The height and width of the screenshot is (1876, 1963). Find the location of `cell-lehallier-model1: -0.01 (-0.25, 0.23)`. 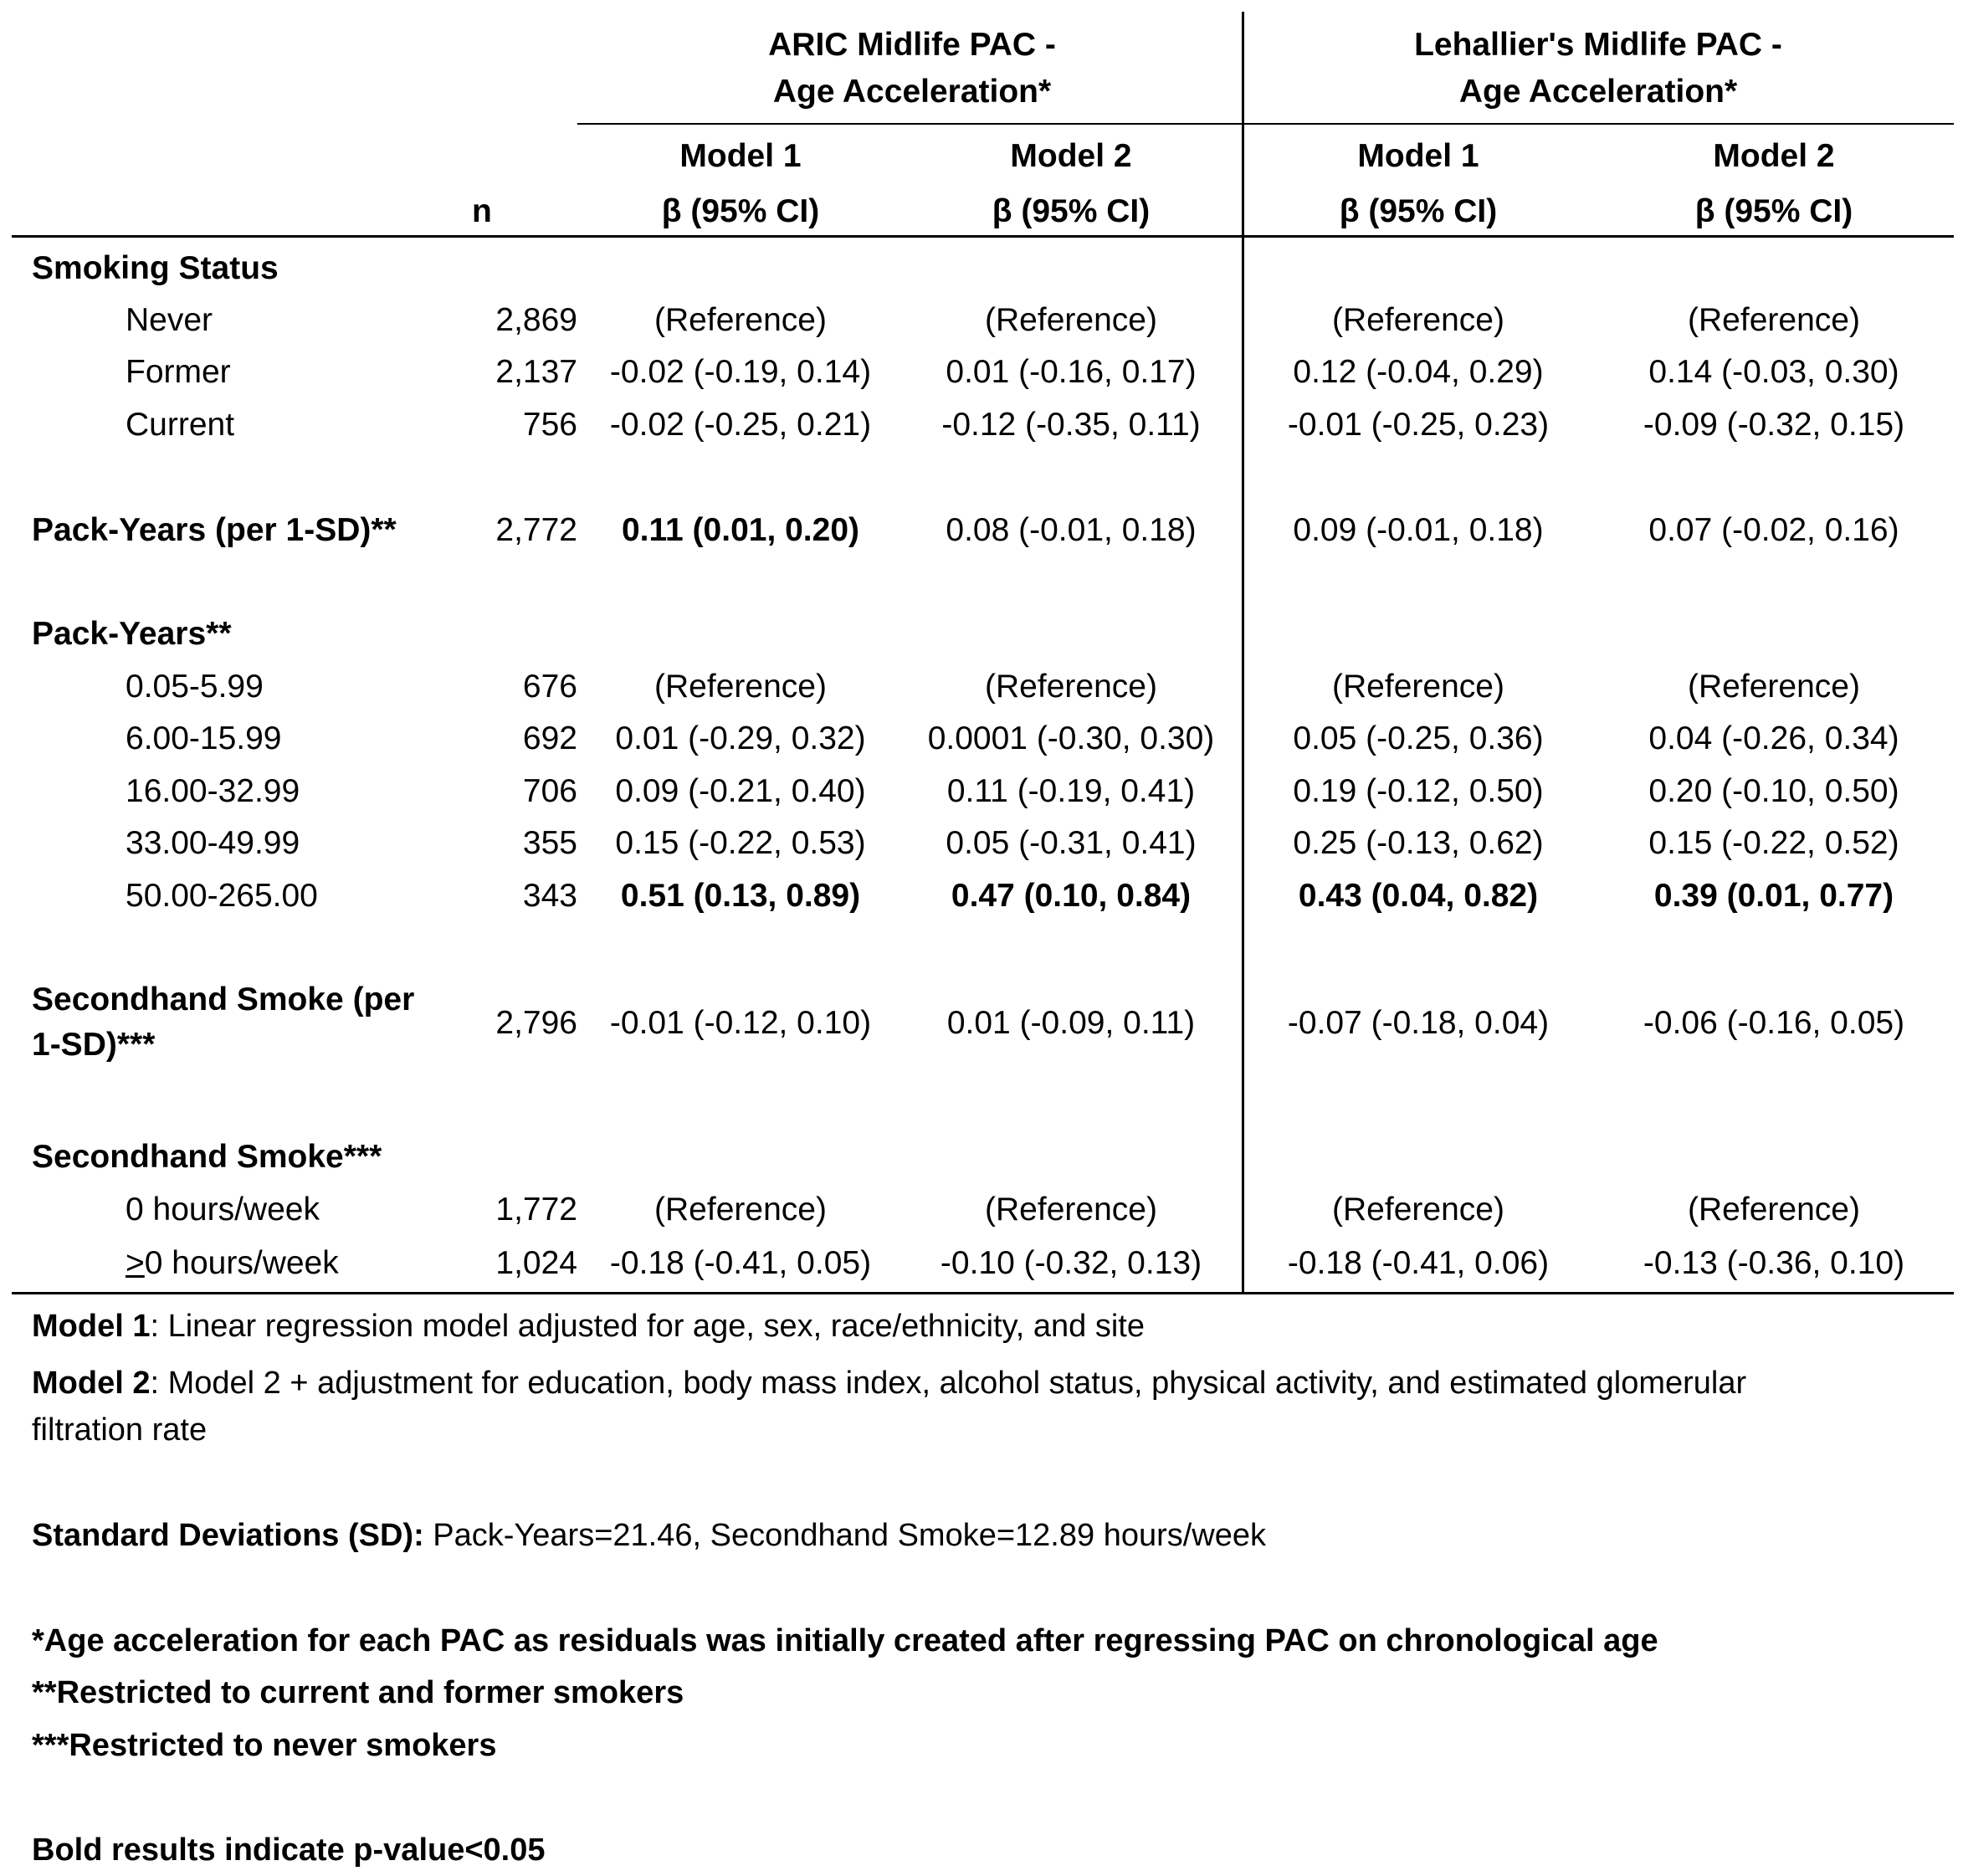

cell-lehallier-model1: -0.01 (-0.25, 0.23) is located at coordinates (1418, 425).